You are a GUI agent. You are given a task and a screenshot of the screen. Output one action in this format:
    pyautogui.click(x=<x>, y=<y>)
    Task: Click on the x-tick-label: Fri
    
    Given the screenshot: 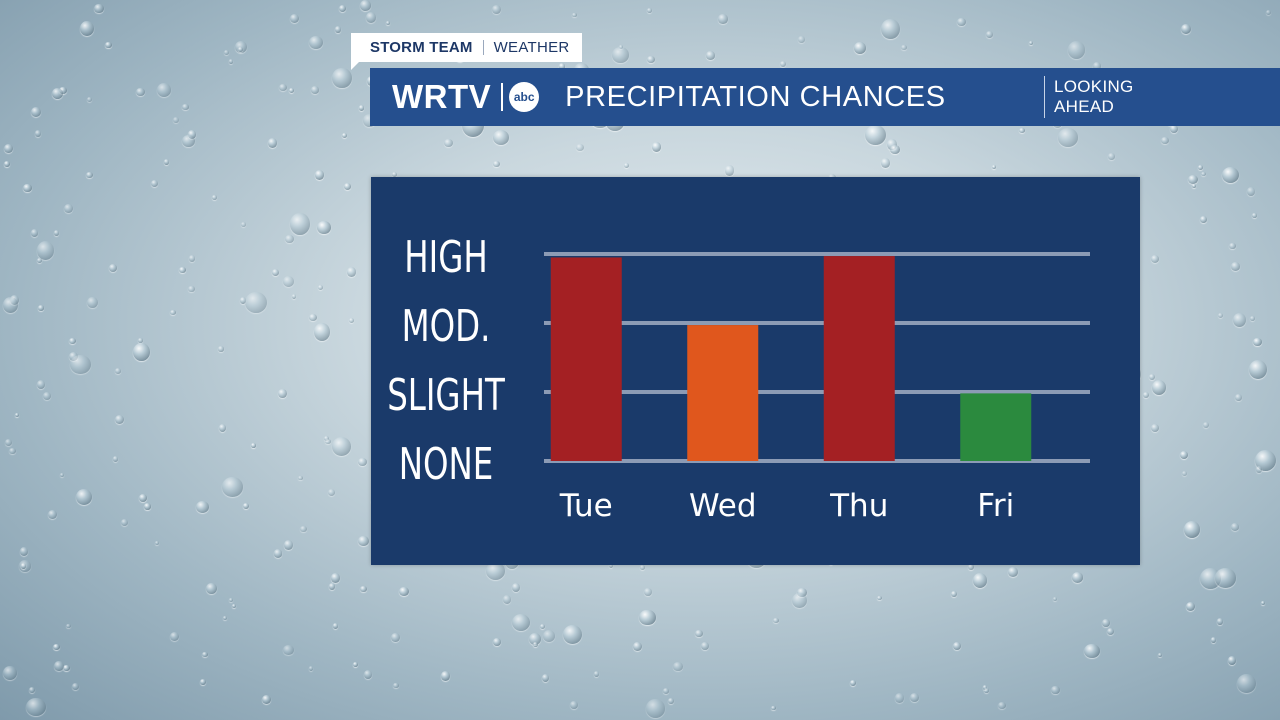 What is the action you would take?
    pyautogui.click(x=995, y=506)
    